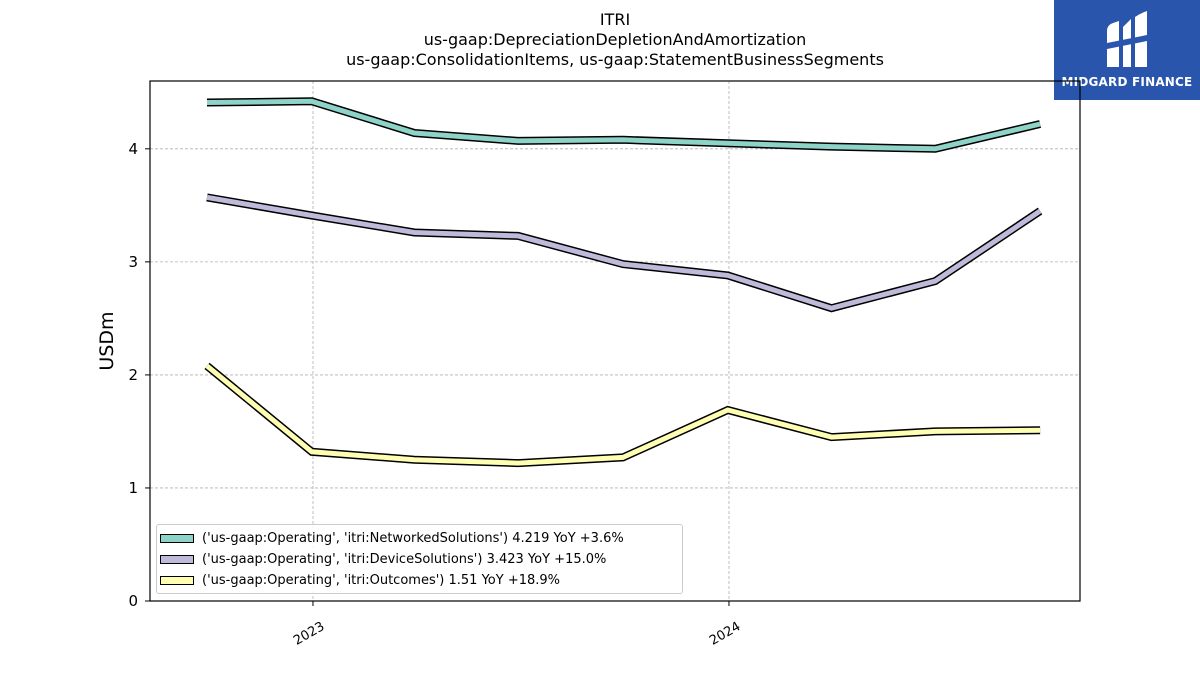 The image size is (1200, 675). I want to click on y-tick-label: 2, so click(133, 375).